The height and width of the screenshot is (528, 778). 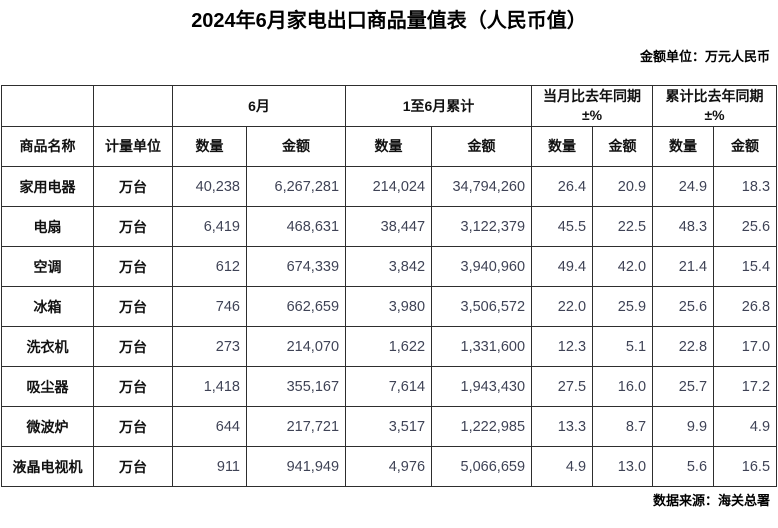 What do you see at coordinates (482, 146) in the screenshot?
I see `col-header-amount-cum: 金额` at bounding box center [482, 146].